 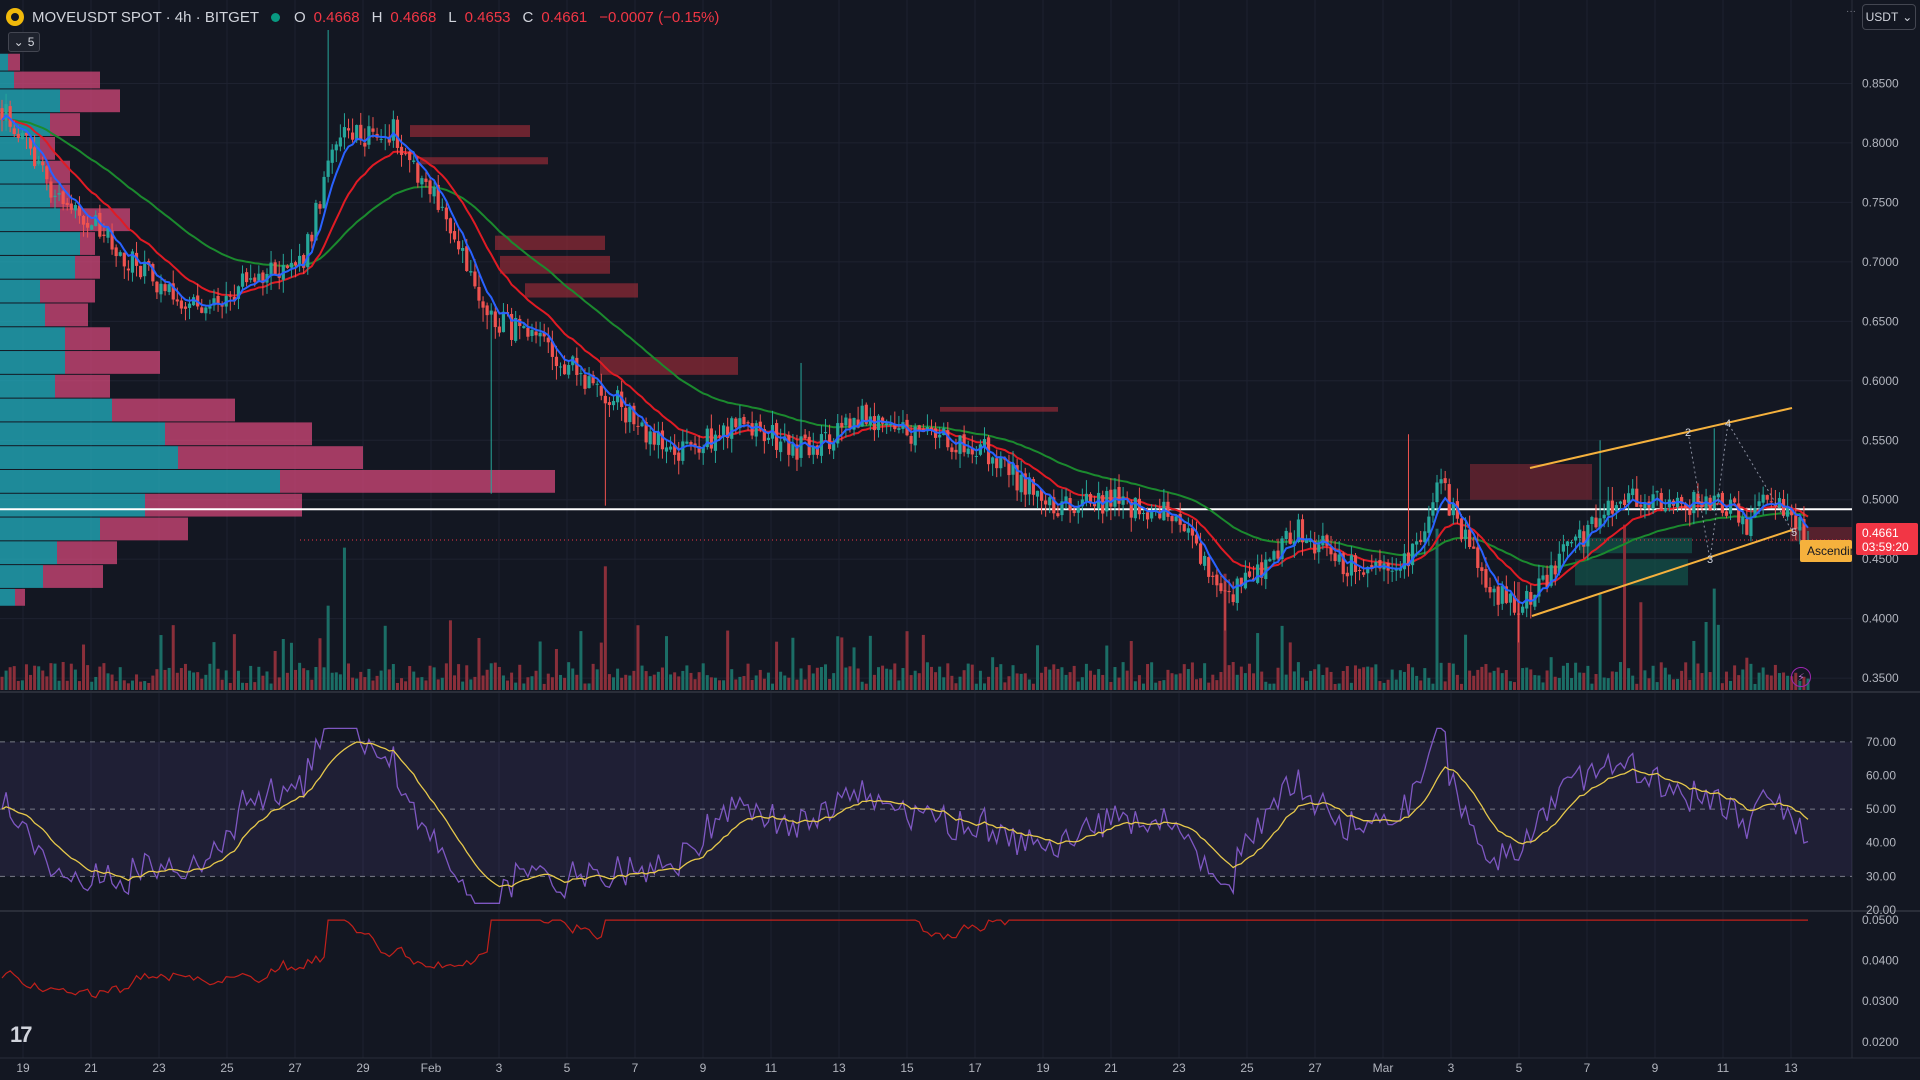 What do you see at coordinates (1831, 551) in the screenshot?
I see `pattern-tag-label: Ascendin` at bounding box center [1831, 551].